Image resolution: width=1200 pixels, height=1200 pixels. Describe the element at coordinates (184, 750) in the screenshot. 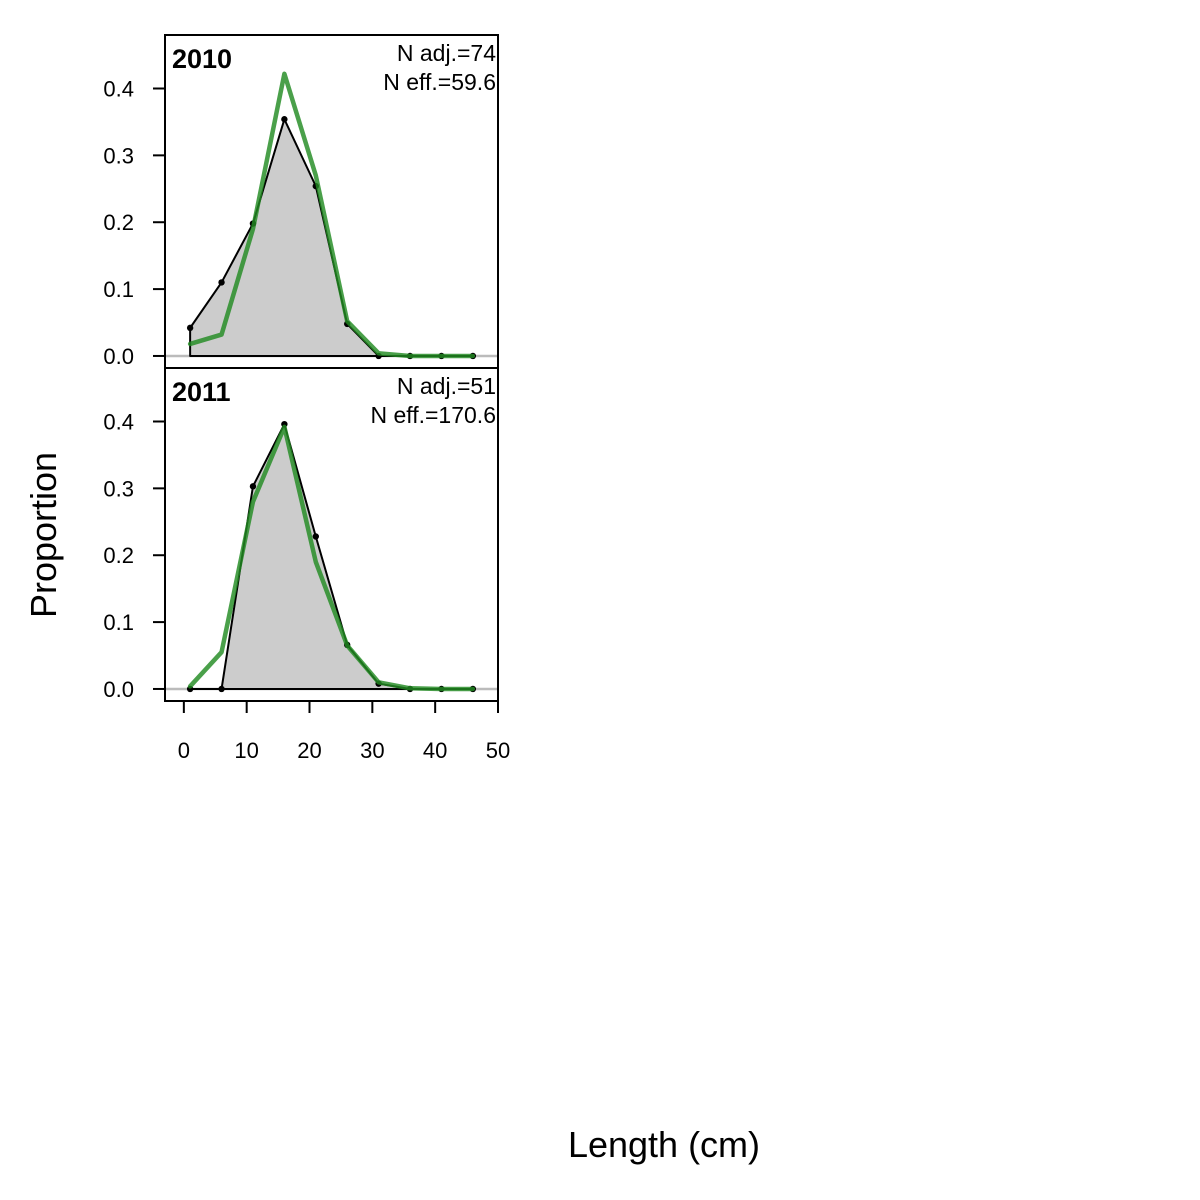

I see `x-tick-label: 0` at that location.